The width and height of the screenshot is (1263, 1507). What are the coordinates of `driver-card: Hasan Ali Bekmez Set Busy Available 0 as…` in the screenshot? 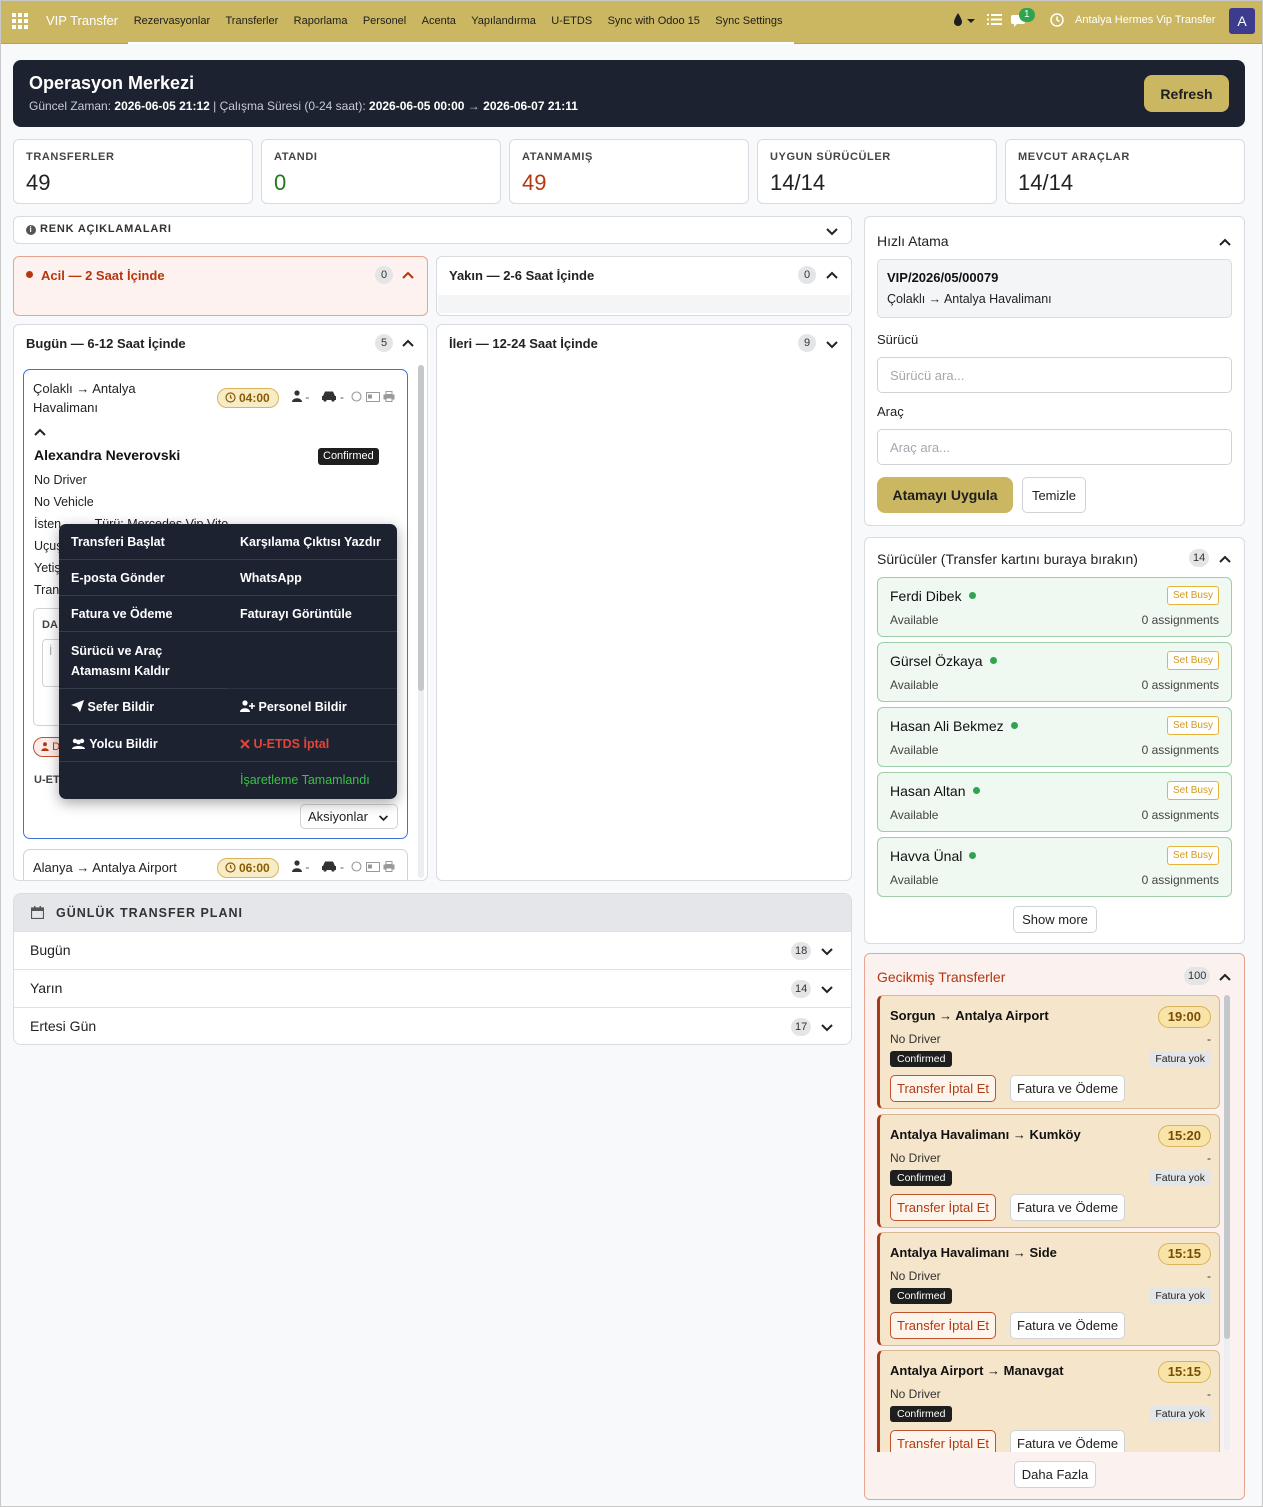 It's located at (1054, 737).